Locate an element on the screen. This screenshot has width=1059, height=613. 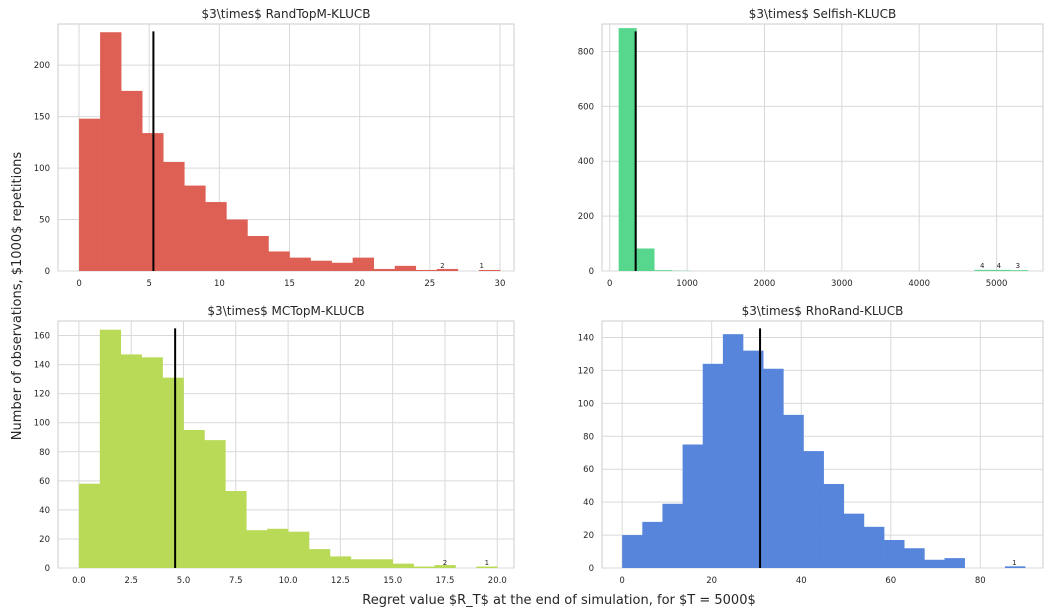
y-tick-label: 20 is located at coordinates (44, 540).